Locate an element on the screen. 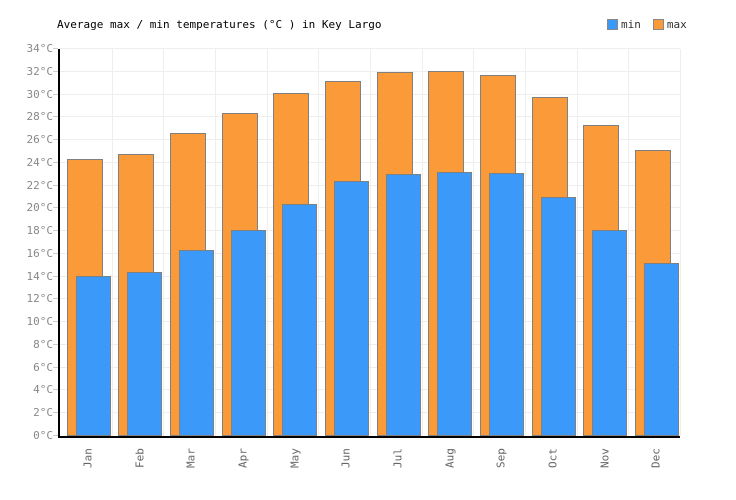 This screenshot has height=500, width=736. x-axis-label-jan: Jan is located at coordinates (88, 458).